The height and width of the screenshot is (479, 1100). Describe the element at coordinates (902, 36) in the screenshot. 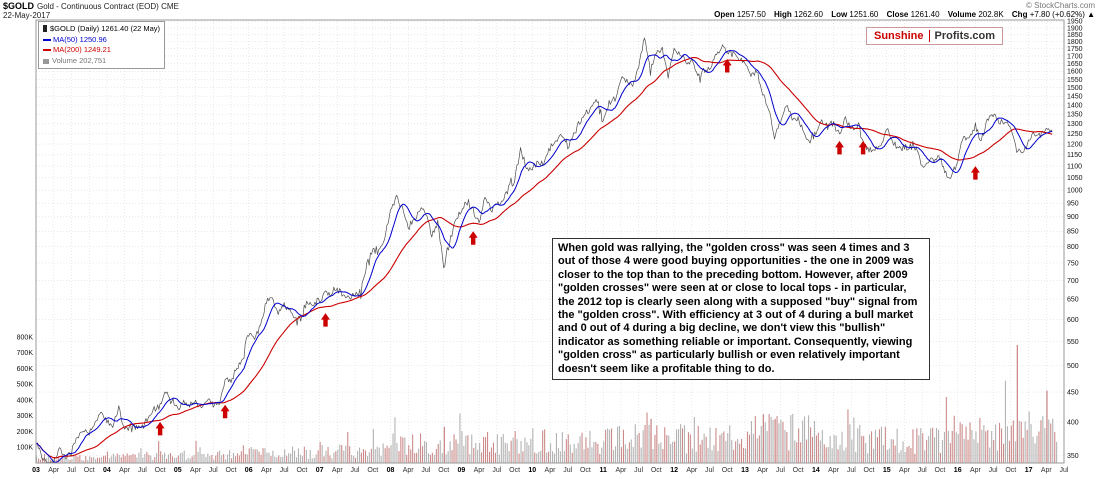

I see `sunshine-logo-part1: Sunshine` at that location.